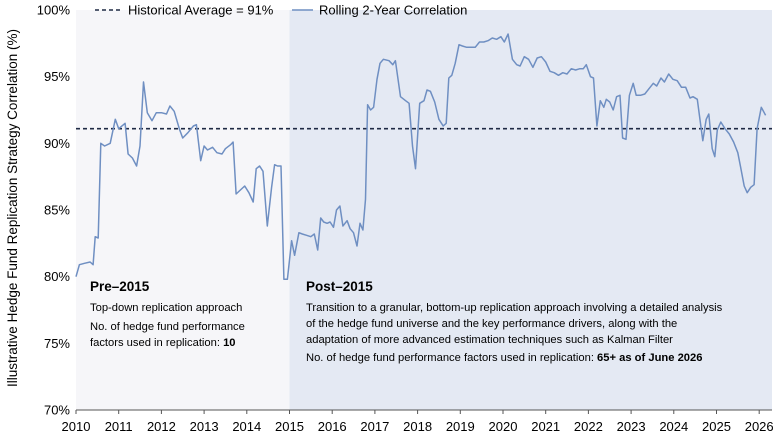  Describe the element at coordinates (57, 76) in the screenshot. I see `y-tick-label: 95%` at that location.